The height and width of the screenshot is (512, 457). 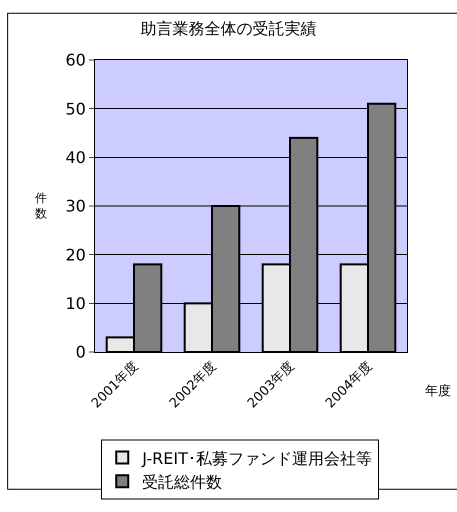 What do you see at coordinates (41, 206) in the screenshot?
I see `y-axis-title: 件数` at bounding box center [41, 206].